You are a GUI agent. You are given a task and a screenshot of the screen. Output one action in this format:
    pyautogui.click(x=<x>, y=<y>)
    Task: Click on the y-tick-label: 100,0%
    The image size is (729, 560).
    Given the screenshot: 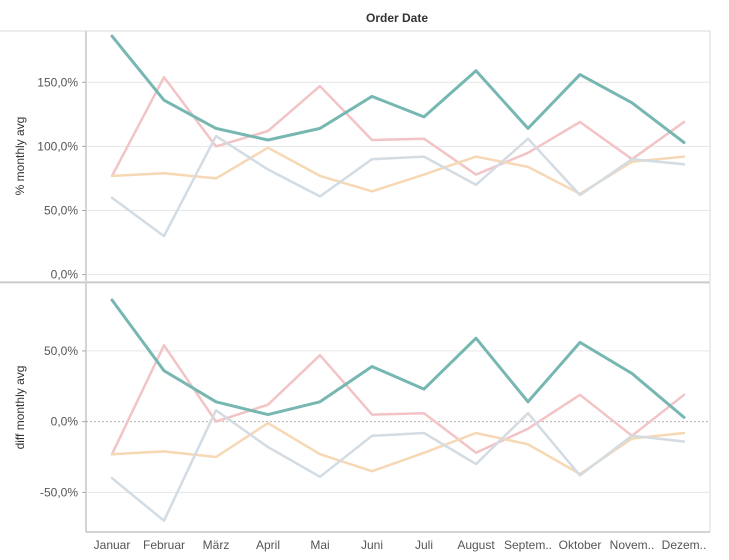 What is the action you would take?
    pyautogui.click(x=57, y=146)
    